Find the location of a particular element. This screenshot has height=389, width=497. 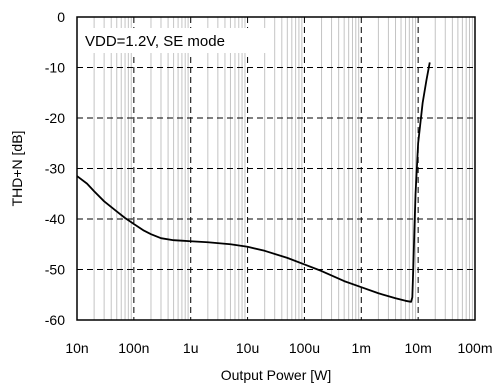

annotation-text: VDD=1.2V, SE mode is located at coordinates (155, 41).